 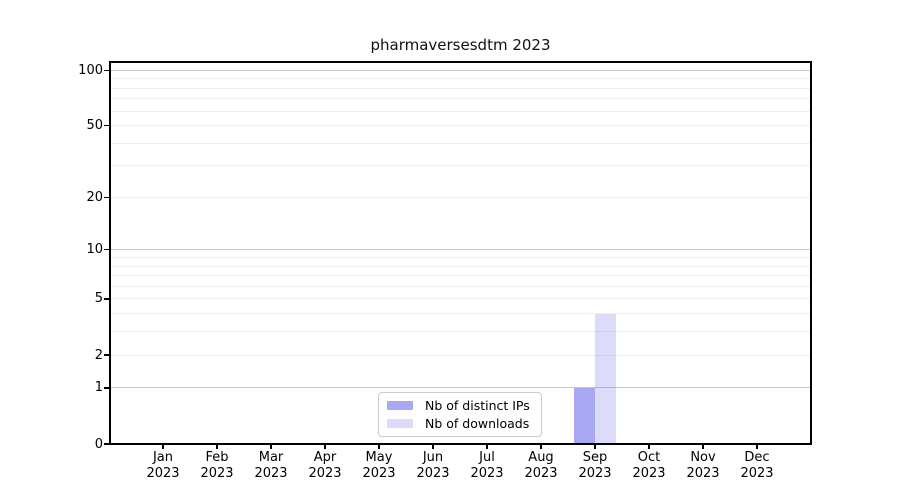 What do you see at coordinates (271, 465) in the screenshot?
I see `x-tick-label: Mar 2023` at bounding box center [271, 465].